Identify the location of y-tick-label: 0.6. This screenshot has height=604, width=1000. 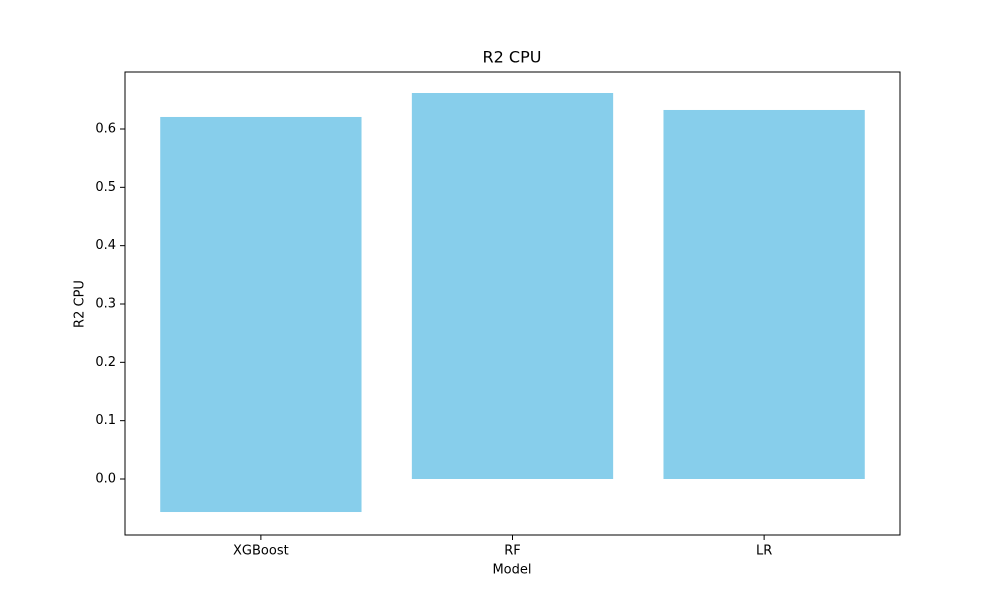
(105, 128).